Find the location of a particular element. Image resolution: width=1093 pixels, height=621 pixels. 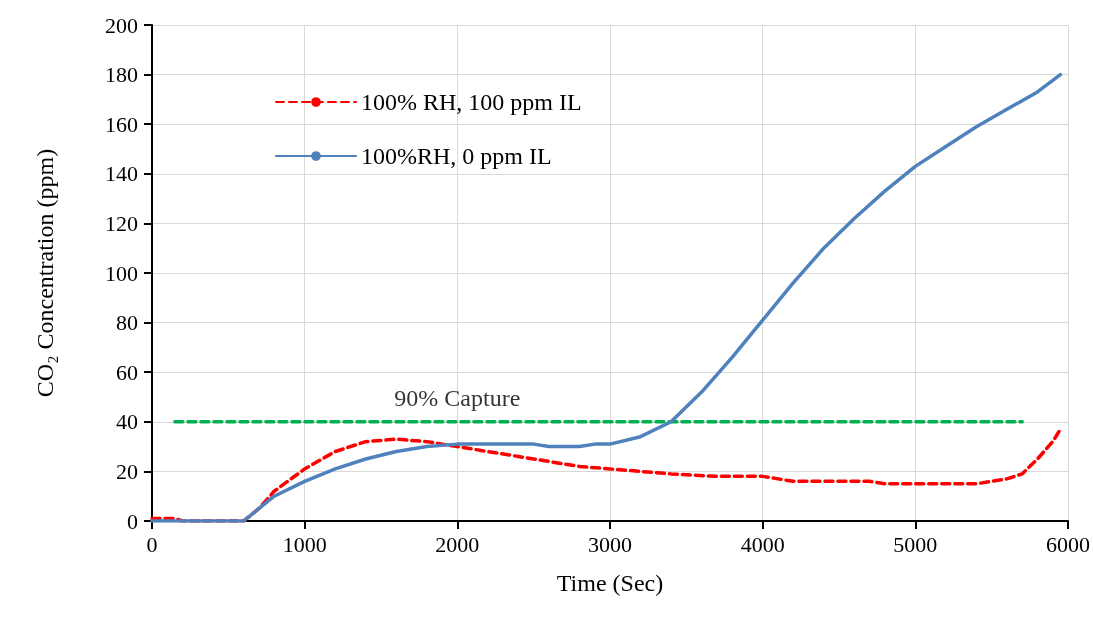

legend-label: 100% RH, 100 ppm IL is located at coordinates (471, 102).